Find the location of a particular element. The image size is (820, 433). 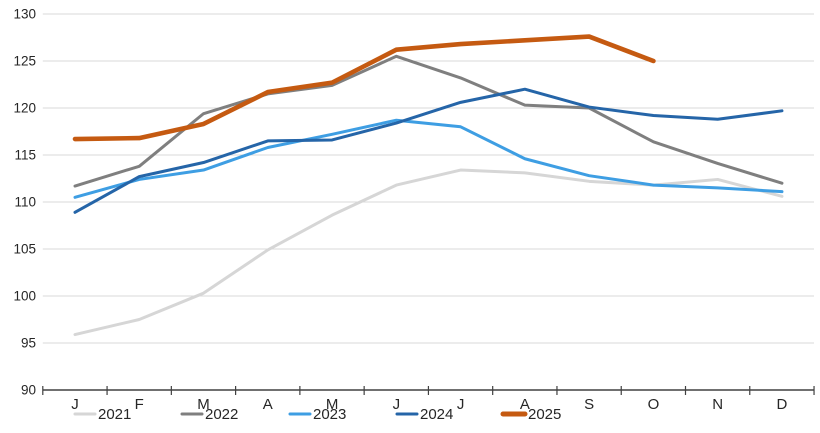

x-axis-label-J-5: J is located at coordinates (397, 404).